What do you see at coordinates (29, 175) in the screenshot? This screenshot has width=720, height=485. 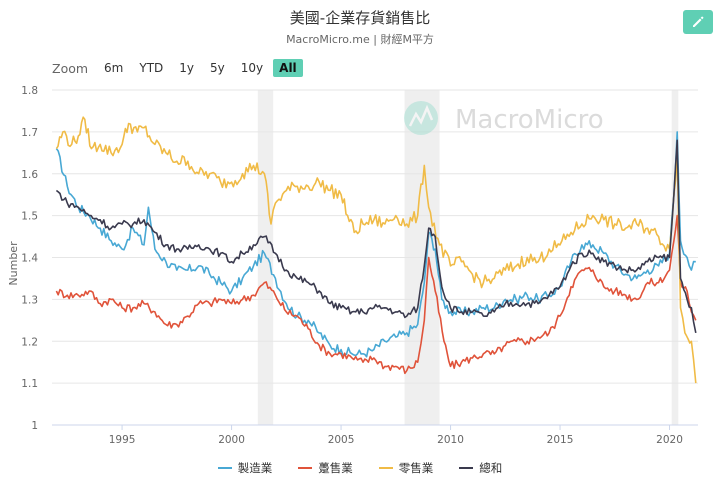 I see `y-tick-label: 1.6` at bounding box center [29, 175].